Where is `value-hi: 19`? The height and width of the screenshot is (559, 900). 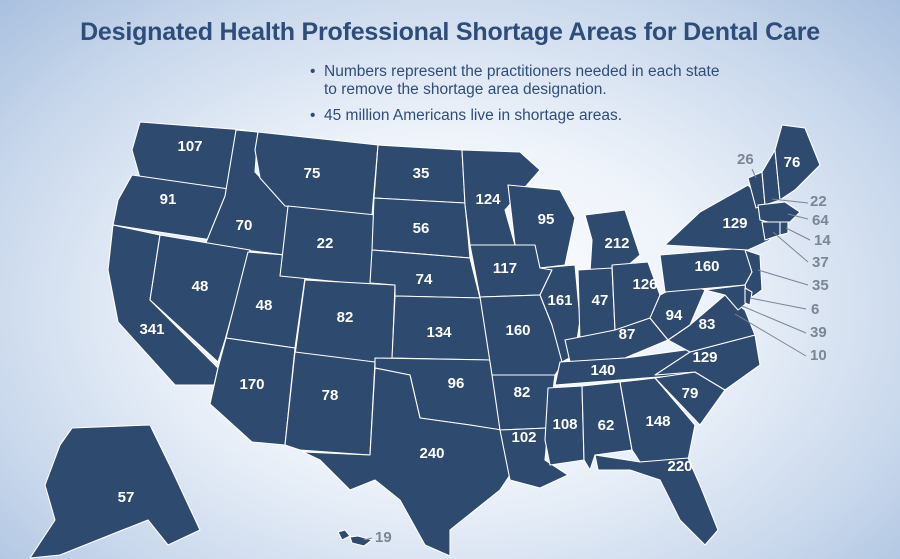
value-hi: 19 is located at coordinates (383, 537).